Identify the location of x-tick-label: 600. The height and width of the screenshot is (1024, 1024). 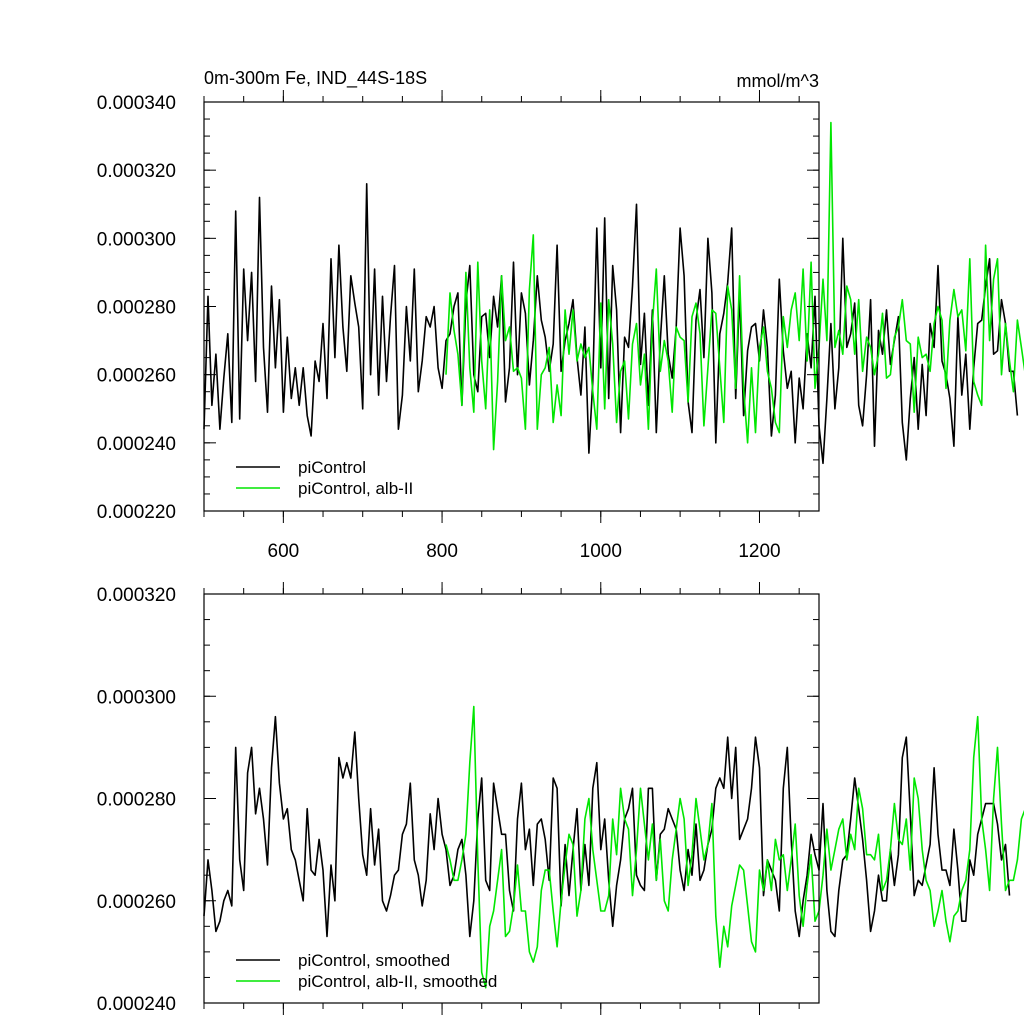
(284, 551).